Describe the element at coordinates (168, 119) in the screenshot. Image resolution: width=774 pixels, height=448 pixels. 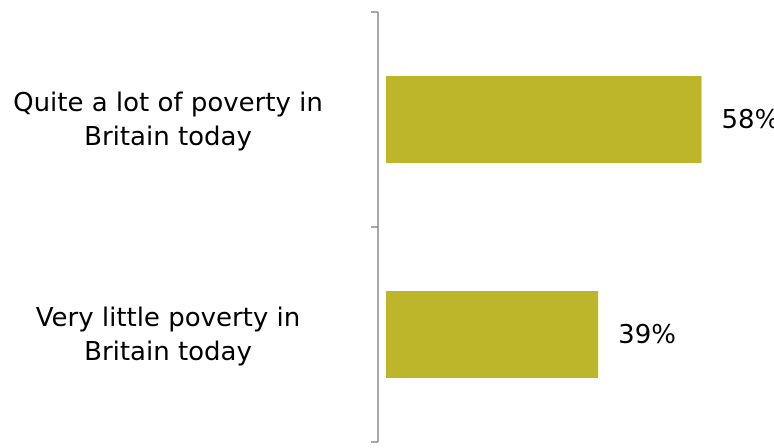
I see `category-tick-label: Quite a lot of poverty in Britain today` at that location.